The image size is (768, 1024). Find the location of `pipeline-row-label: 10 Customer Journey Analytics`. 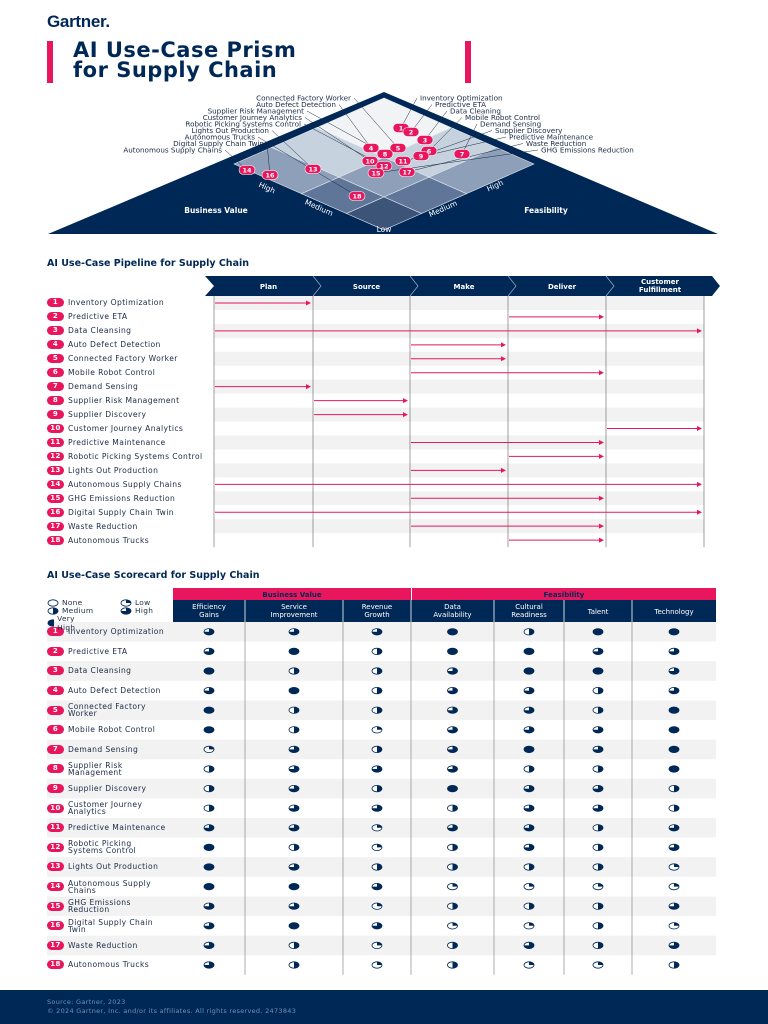

pipeline-row-label: 10 Customer Journey Analytics is located at coordinates (130, 429).